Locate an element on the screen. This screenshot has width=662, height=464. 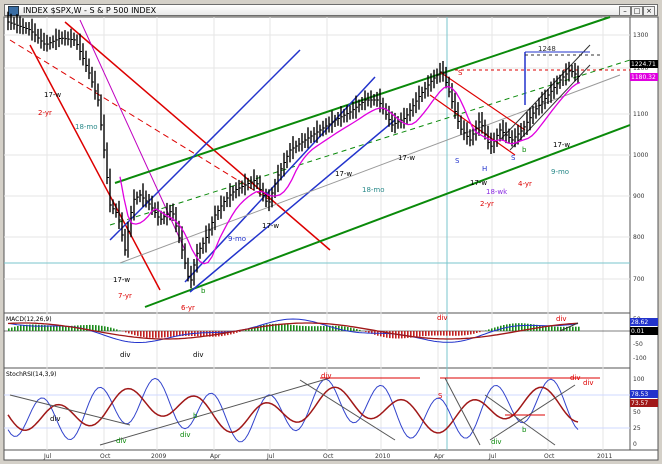
annotation-label: 18-wk is located at coordinates (497, 192).